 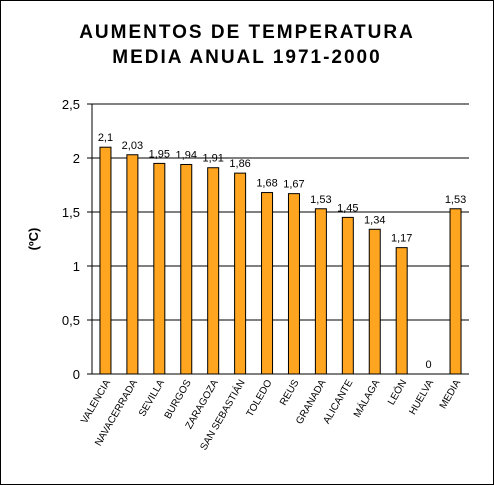 What do you see at coordinates (401, 239) in the screenshot?
I see `value-label: 1,17` at bounding box center [401, 239].